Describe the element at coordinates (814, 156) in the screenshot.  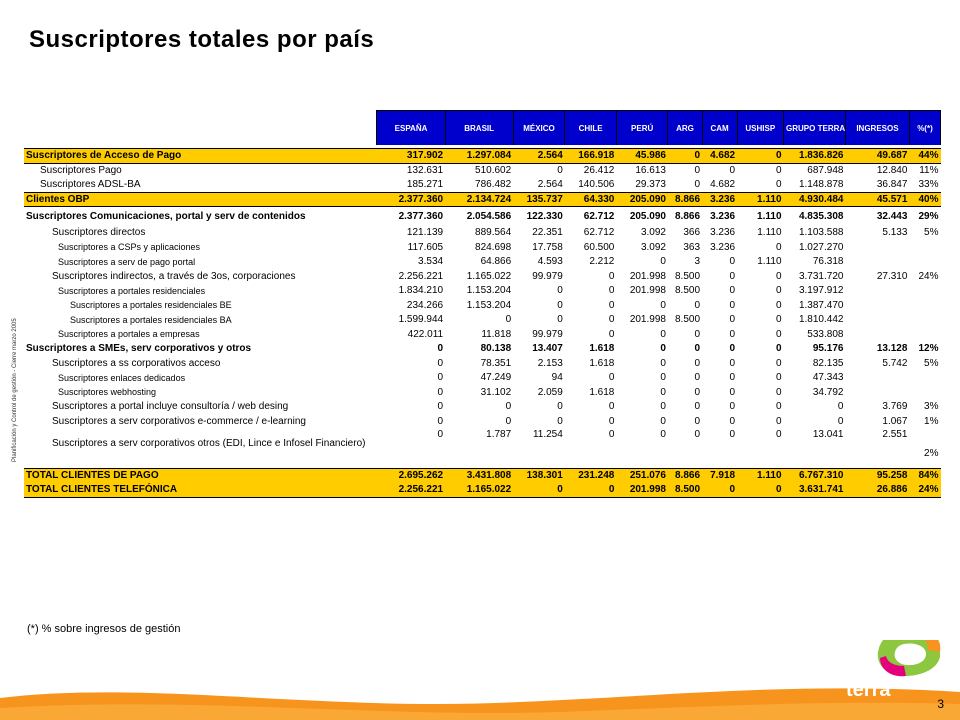
I see `cell-value: 1.836.826` at that location.